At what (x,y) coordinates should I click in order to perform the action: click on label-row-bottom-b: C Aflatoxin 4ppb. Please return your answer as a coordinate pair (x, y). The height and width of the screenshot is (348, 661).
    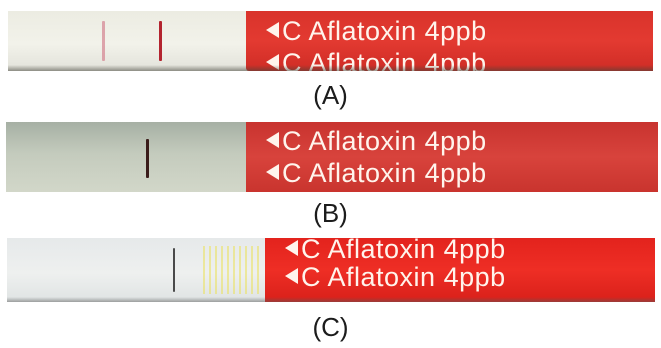
    Looking at the image, I should click on (462, 173).